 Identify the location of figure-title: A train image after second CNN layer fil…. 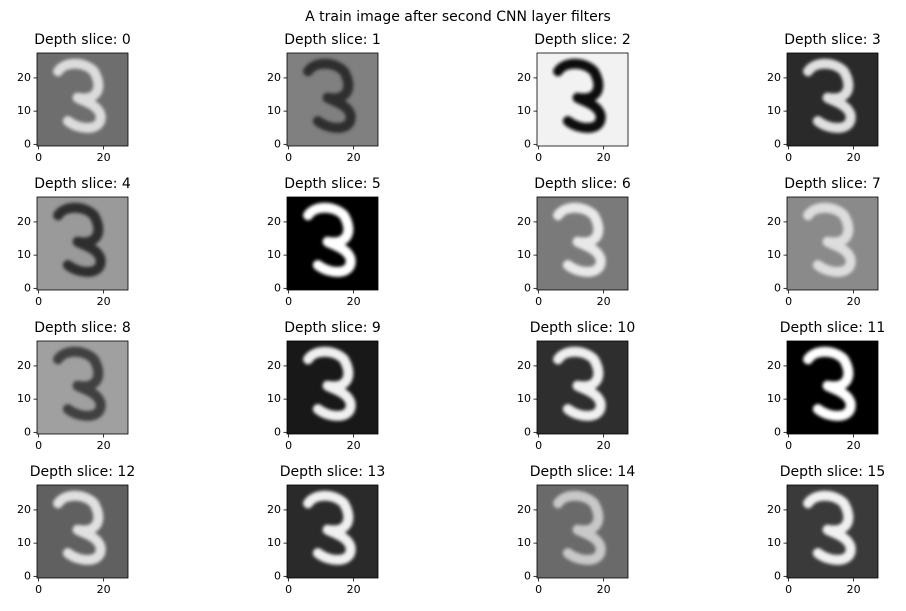
(458, 17).